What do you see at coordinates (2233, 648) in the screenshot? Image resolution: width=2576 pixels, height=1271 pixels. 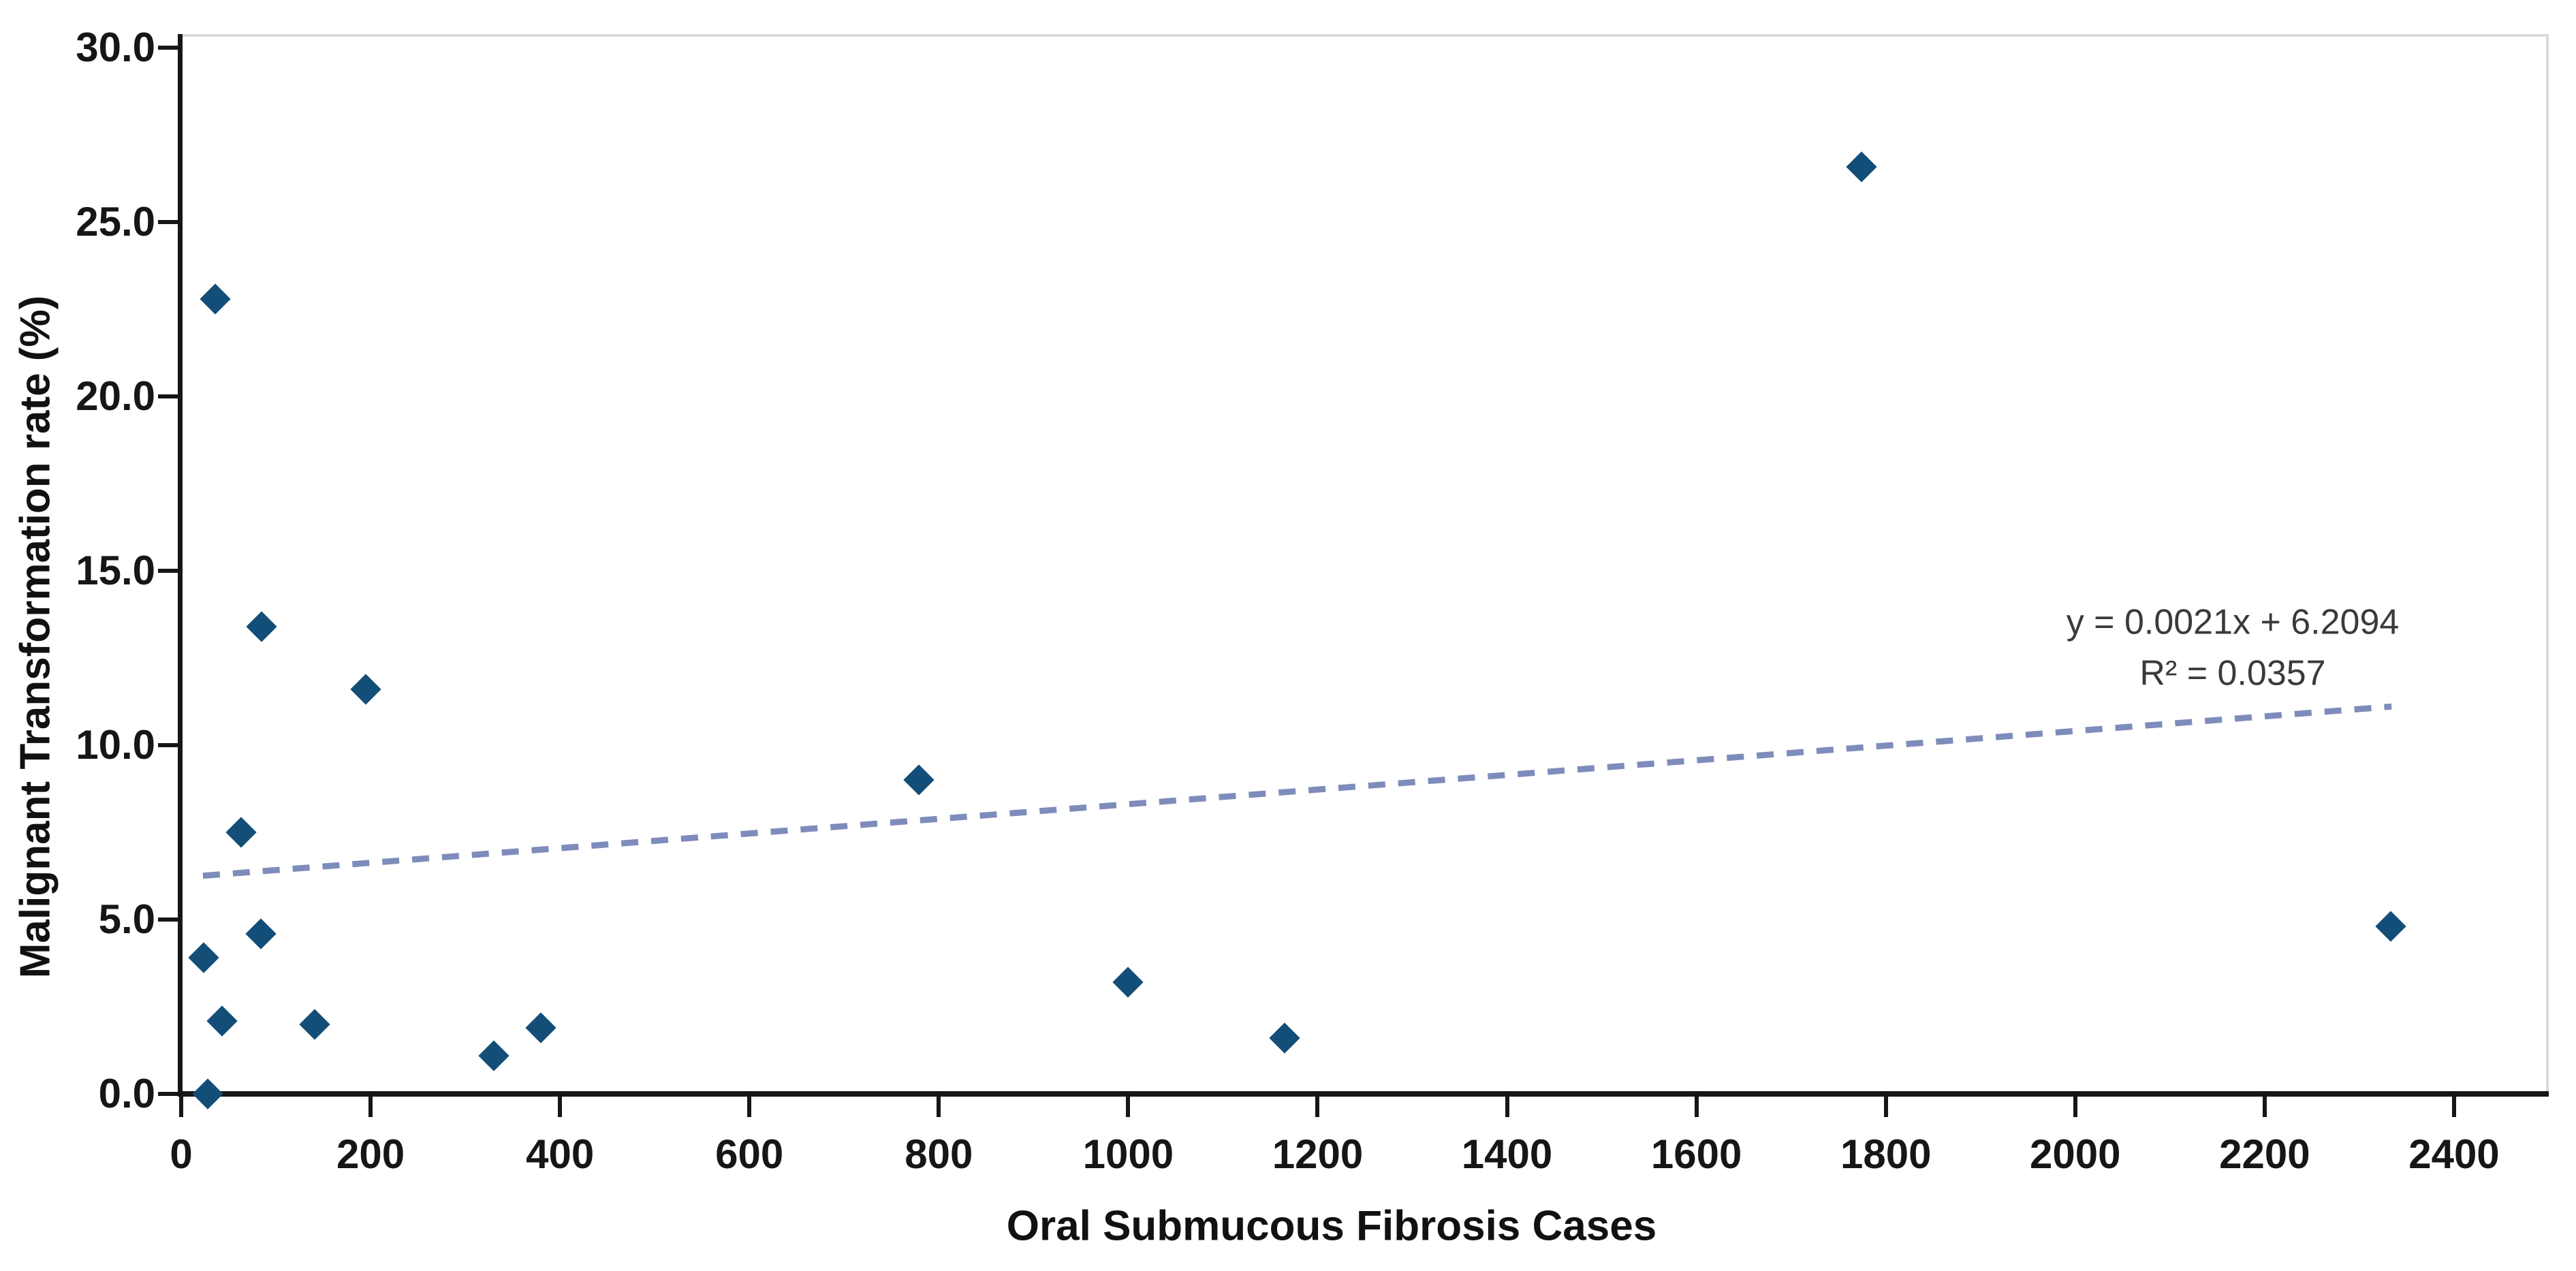 I see `trendline-equation: y = 0.0021x + 6.2094 R² = 0.0357` at bounding box center [2233, 648].